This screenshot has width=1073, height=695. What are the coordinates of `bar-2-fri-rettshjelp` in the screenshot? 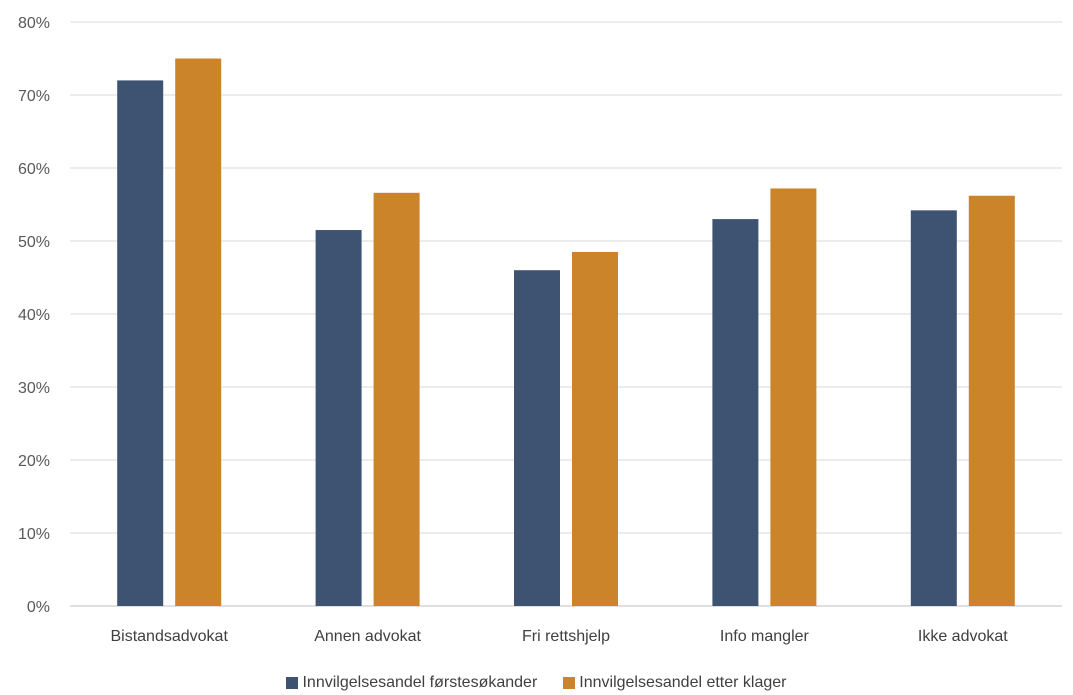 It's located at (595, 428).